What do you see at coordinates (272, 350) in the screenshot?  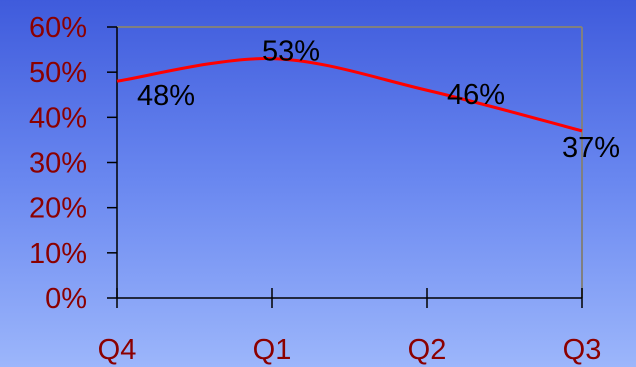 I see `x-tick-label: Q1` at bounding box center [272, 350].